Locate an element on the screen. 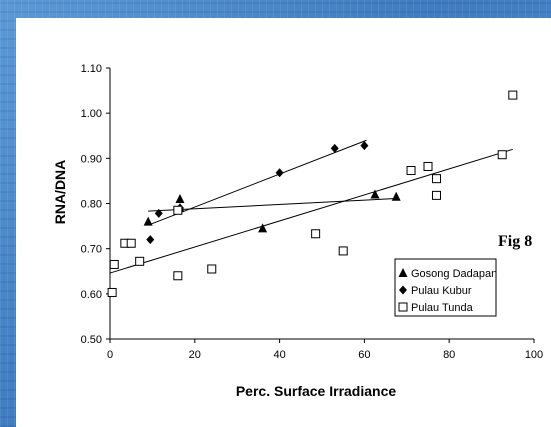 The width and height of the screenshot is (551, 427). x-tick-label: 0 is located at coordinates (110, 355).